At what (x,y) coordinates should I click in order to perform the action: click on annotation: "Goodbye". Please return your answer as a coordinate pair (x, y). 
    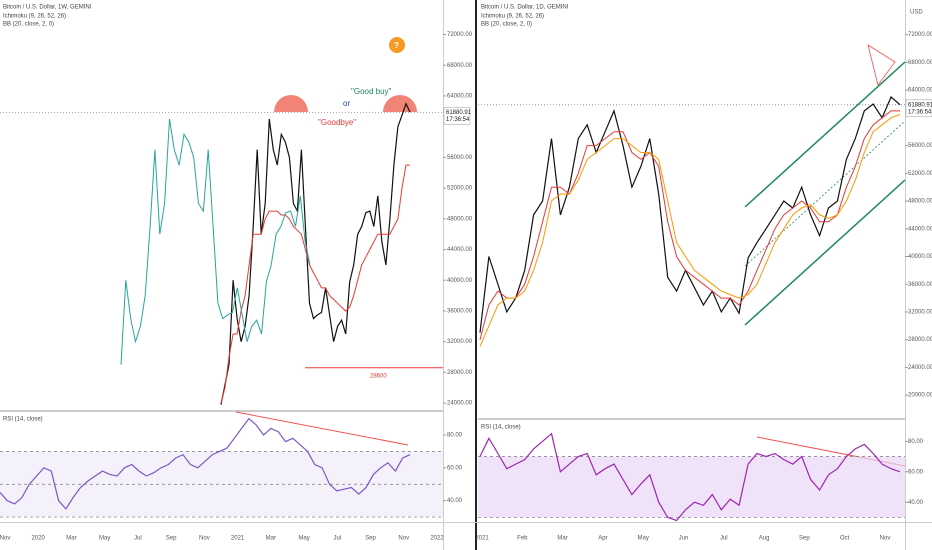
    Looking at the image, I should click on (337, 122).